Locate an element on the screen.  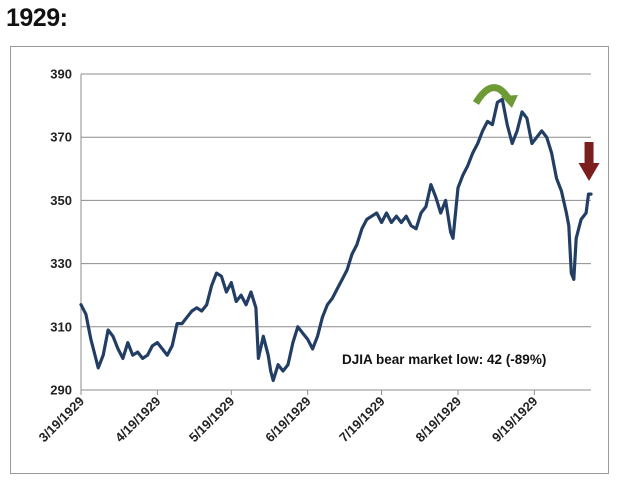
x-tick-label: 5/19/1929 is located at coordinates (212, 420).